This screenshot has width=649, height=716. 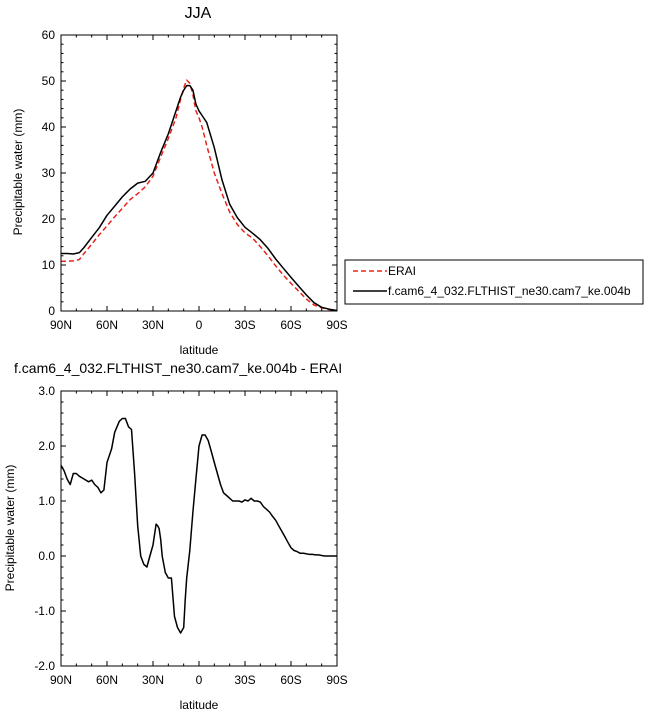 What do you see at coordinates (199, 350) in the screenshot?
I see `top-panel-xlabel: latitude` at bounding box center [199, 350].